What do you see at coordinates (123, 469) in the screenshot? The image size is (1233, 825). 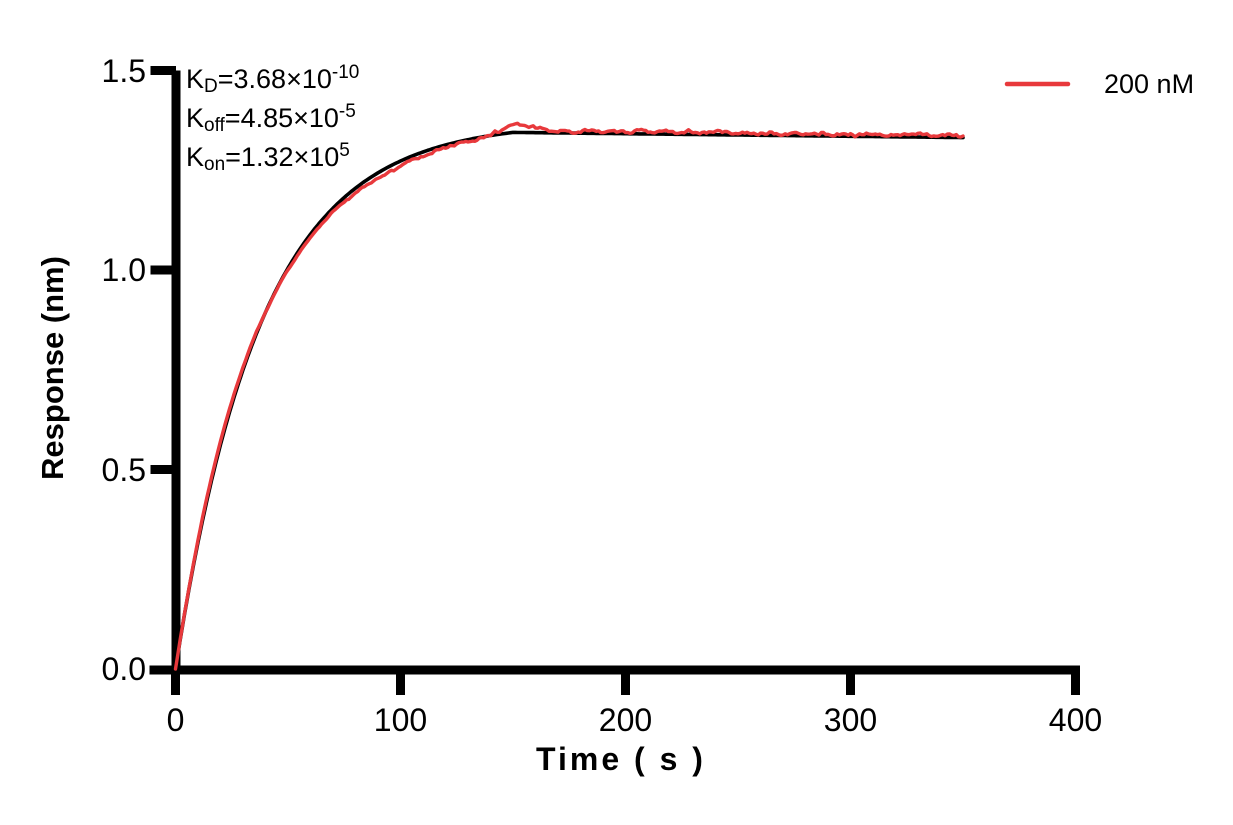 I see `y-tick-label: 0.5` at bounding box center [123, 469].